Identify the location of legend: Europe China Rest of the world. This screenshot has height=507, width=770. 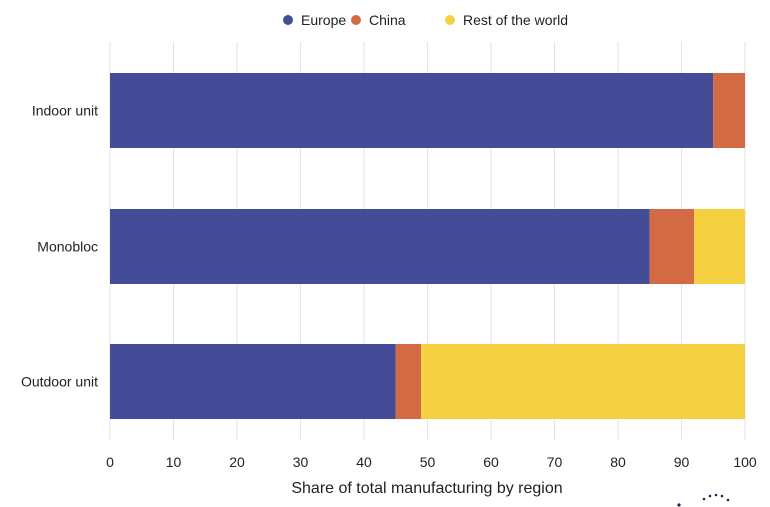
(425, 20).